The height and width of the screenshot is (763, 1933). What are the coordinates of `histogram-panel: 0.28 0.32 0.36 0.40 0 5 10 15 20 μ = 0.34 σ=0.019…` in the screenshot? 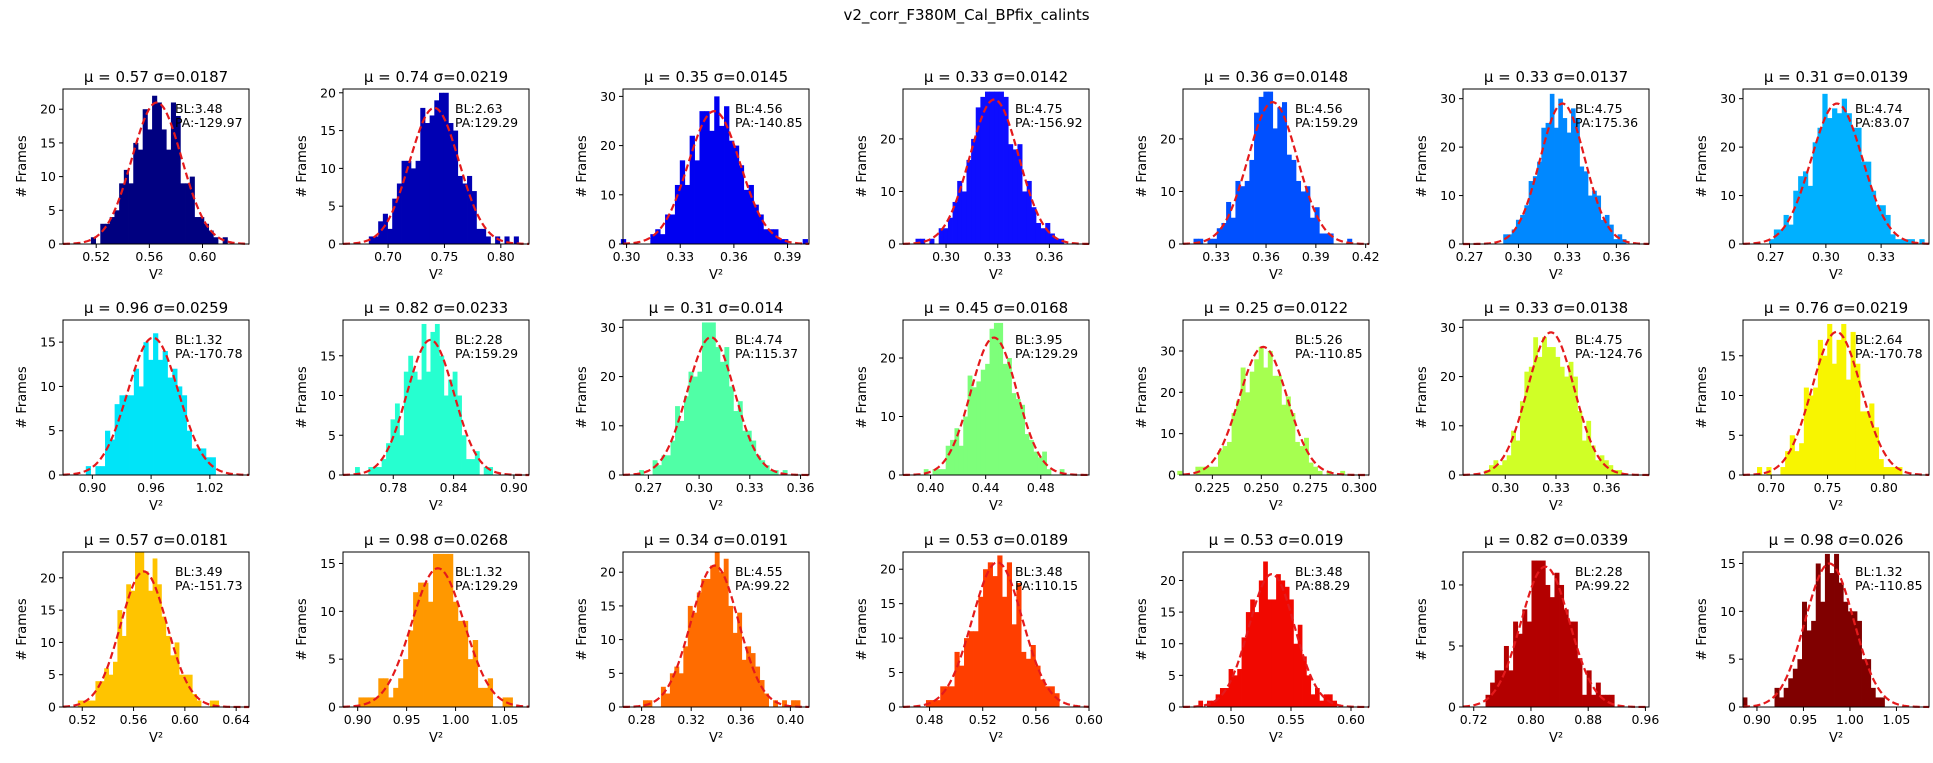 It's located at (692, 638).